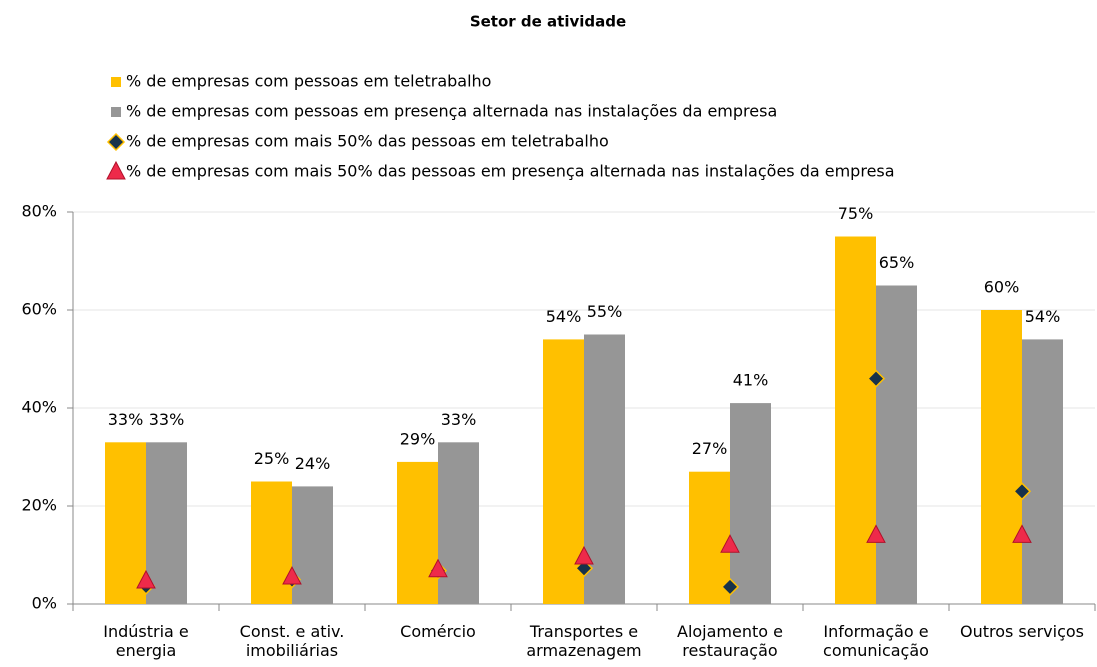 The height and width of the screenshot is (667, 1097). I want to click on y-tick-label: 80%, so click(39, 211).